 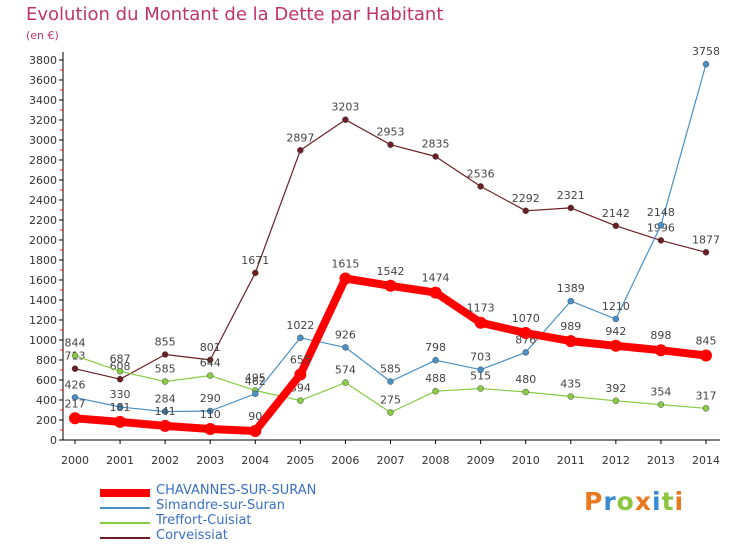 What do you see at coordinates (43, 180) in the screenshot?
I see `y-tick-label: 2600` at bounding box center [43, 180].